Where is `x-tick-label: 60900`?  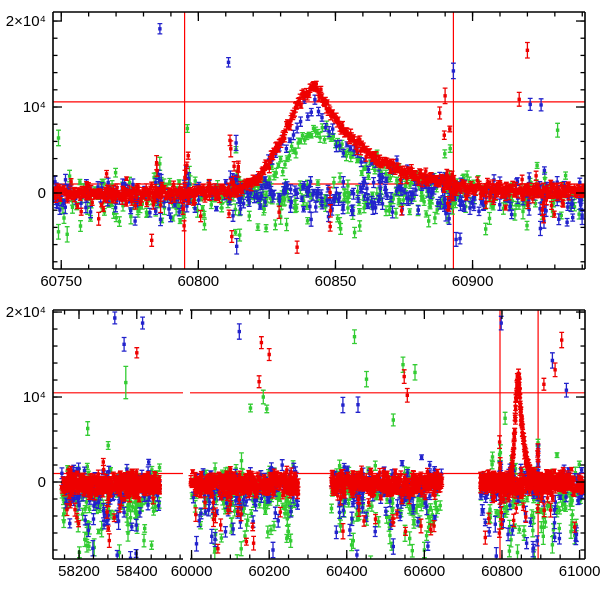 x-tick-label: 60900 is located at coordinates (473, 281).